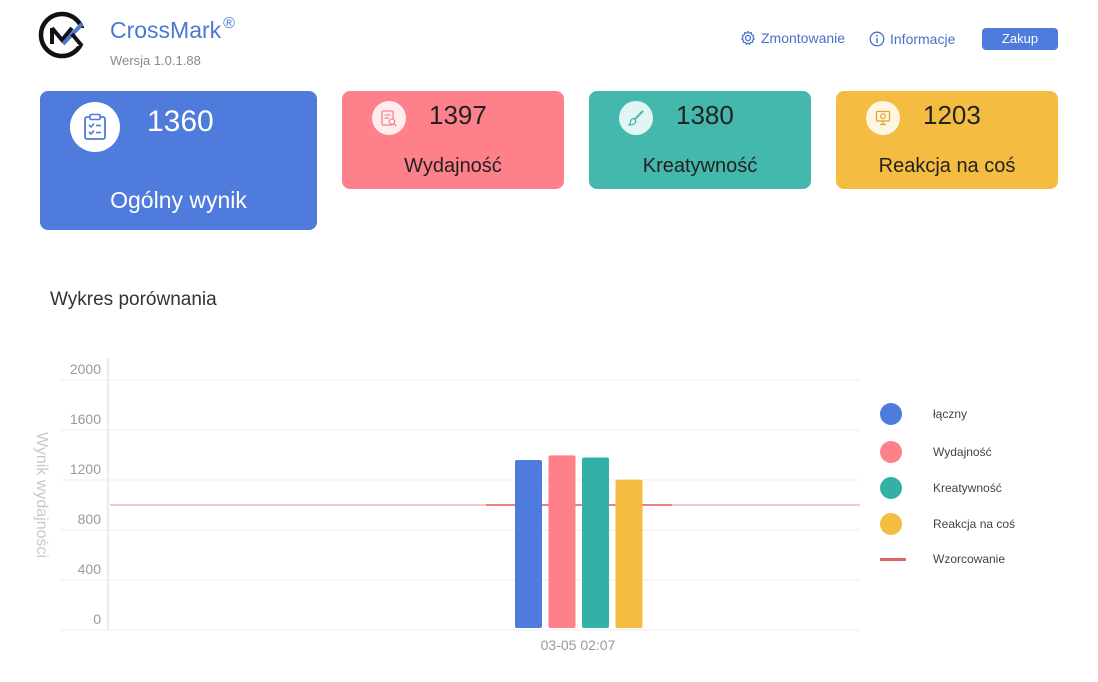  What do you see at coordinates (947, 166) in the screenshot?
I see `reaction-score-label: Reakcja na coś` at bounding box center [947, 166].